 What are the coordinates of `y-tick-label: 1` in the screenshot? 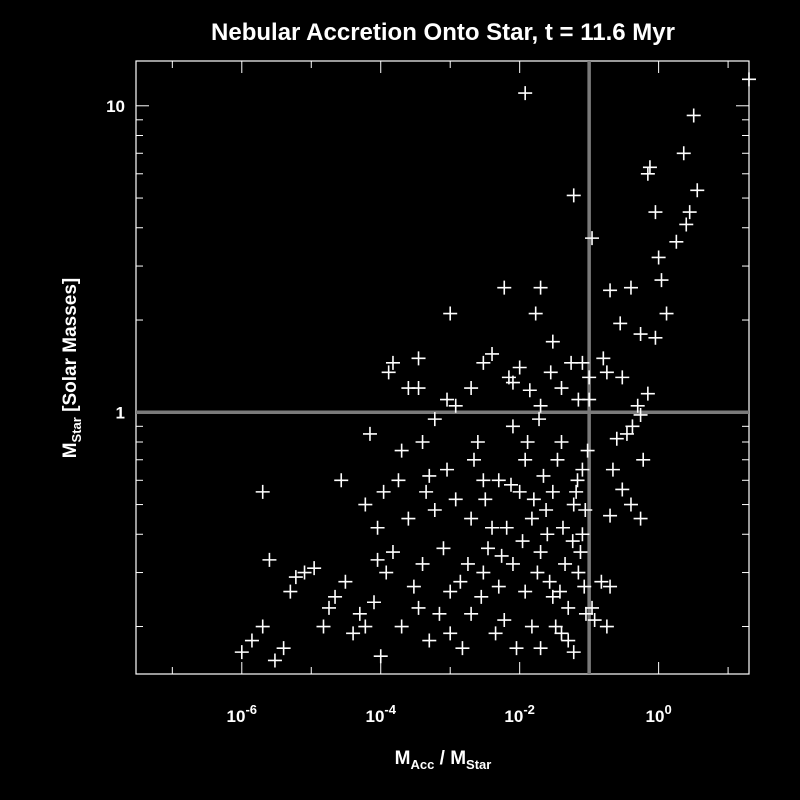 It's located at (120, 412).